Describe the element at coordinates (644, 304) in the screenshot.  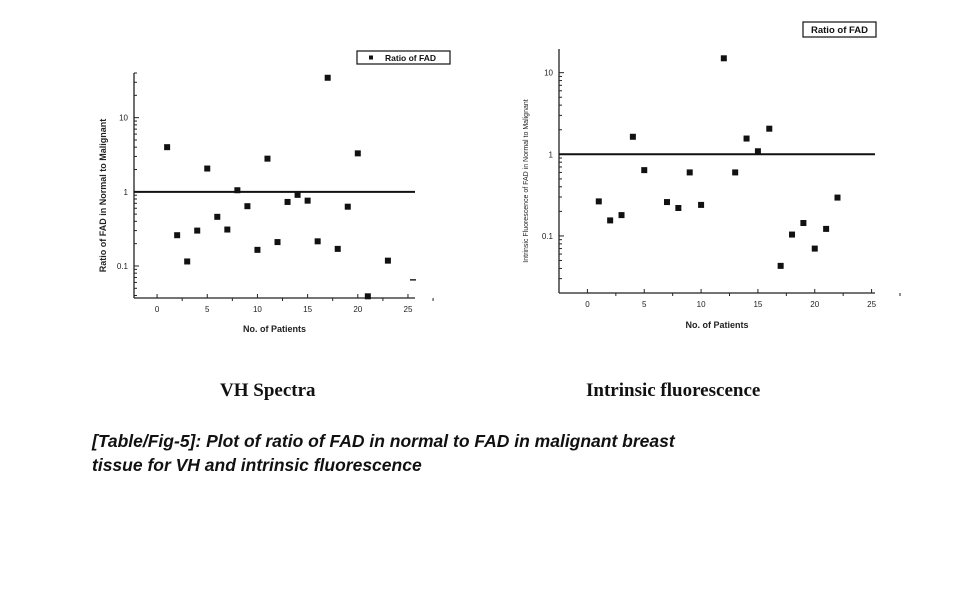
I see `chart1-x-tick-label: 5` at that location.